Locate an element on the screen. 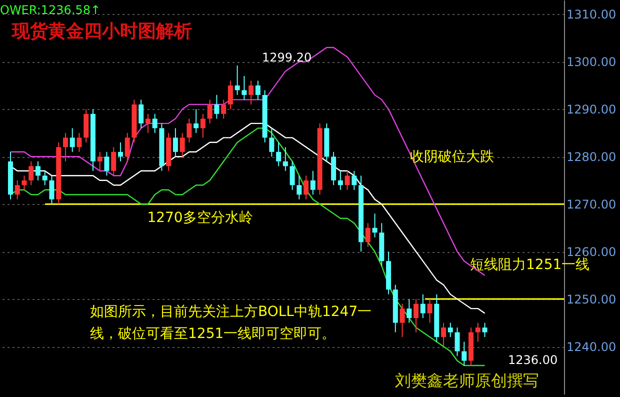  annotation: OWER:1236.58↑ is located at coordinates (50, 10).